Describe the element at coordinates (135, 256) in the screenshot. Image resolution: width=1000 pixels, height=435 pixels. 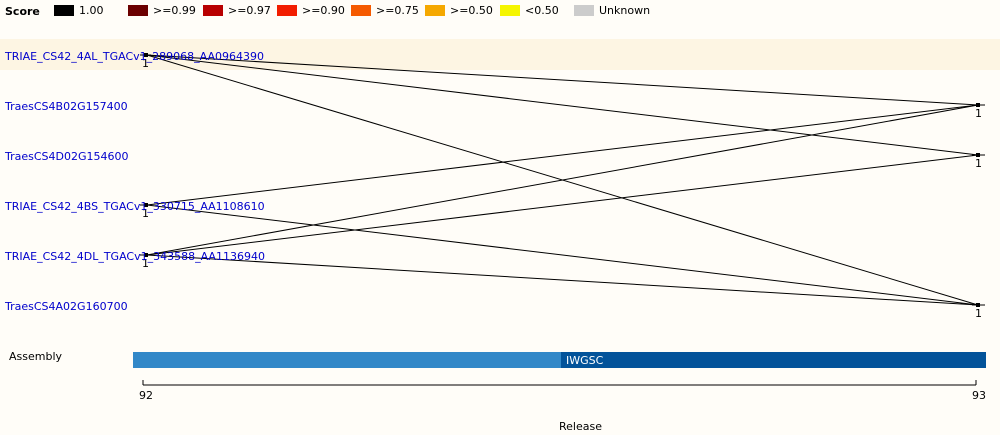
I see `gene-link-4dl: TRIAE_CS42_4DL_TGACv1_343588_AA1136940` at that location.